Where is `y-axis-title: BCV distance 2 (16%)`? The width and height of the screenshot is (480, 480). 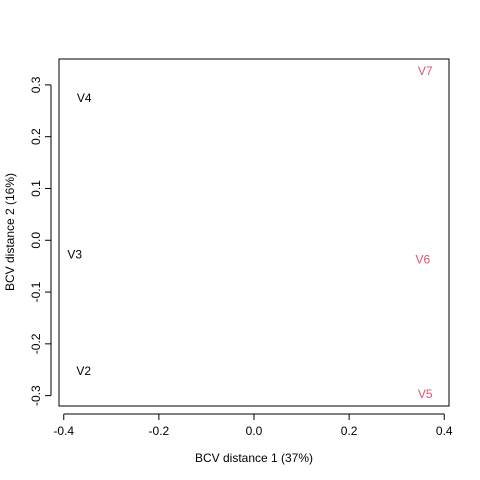
y-axis-title: BCV distance 2 (16%) is located at coordinates (10, 232).